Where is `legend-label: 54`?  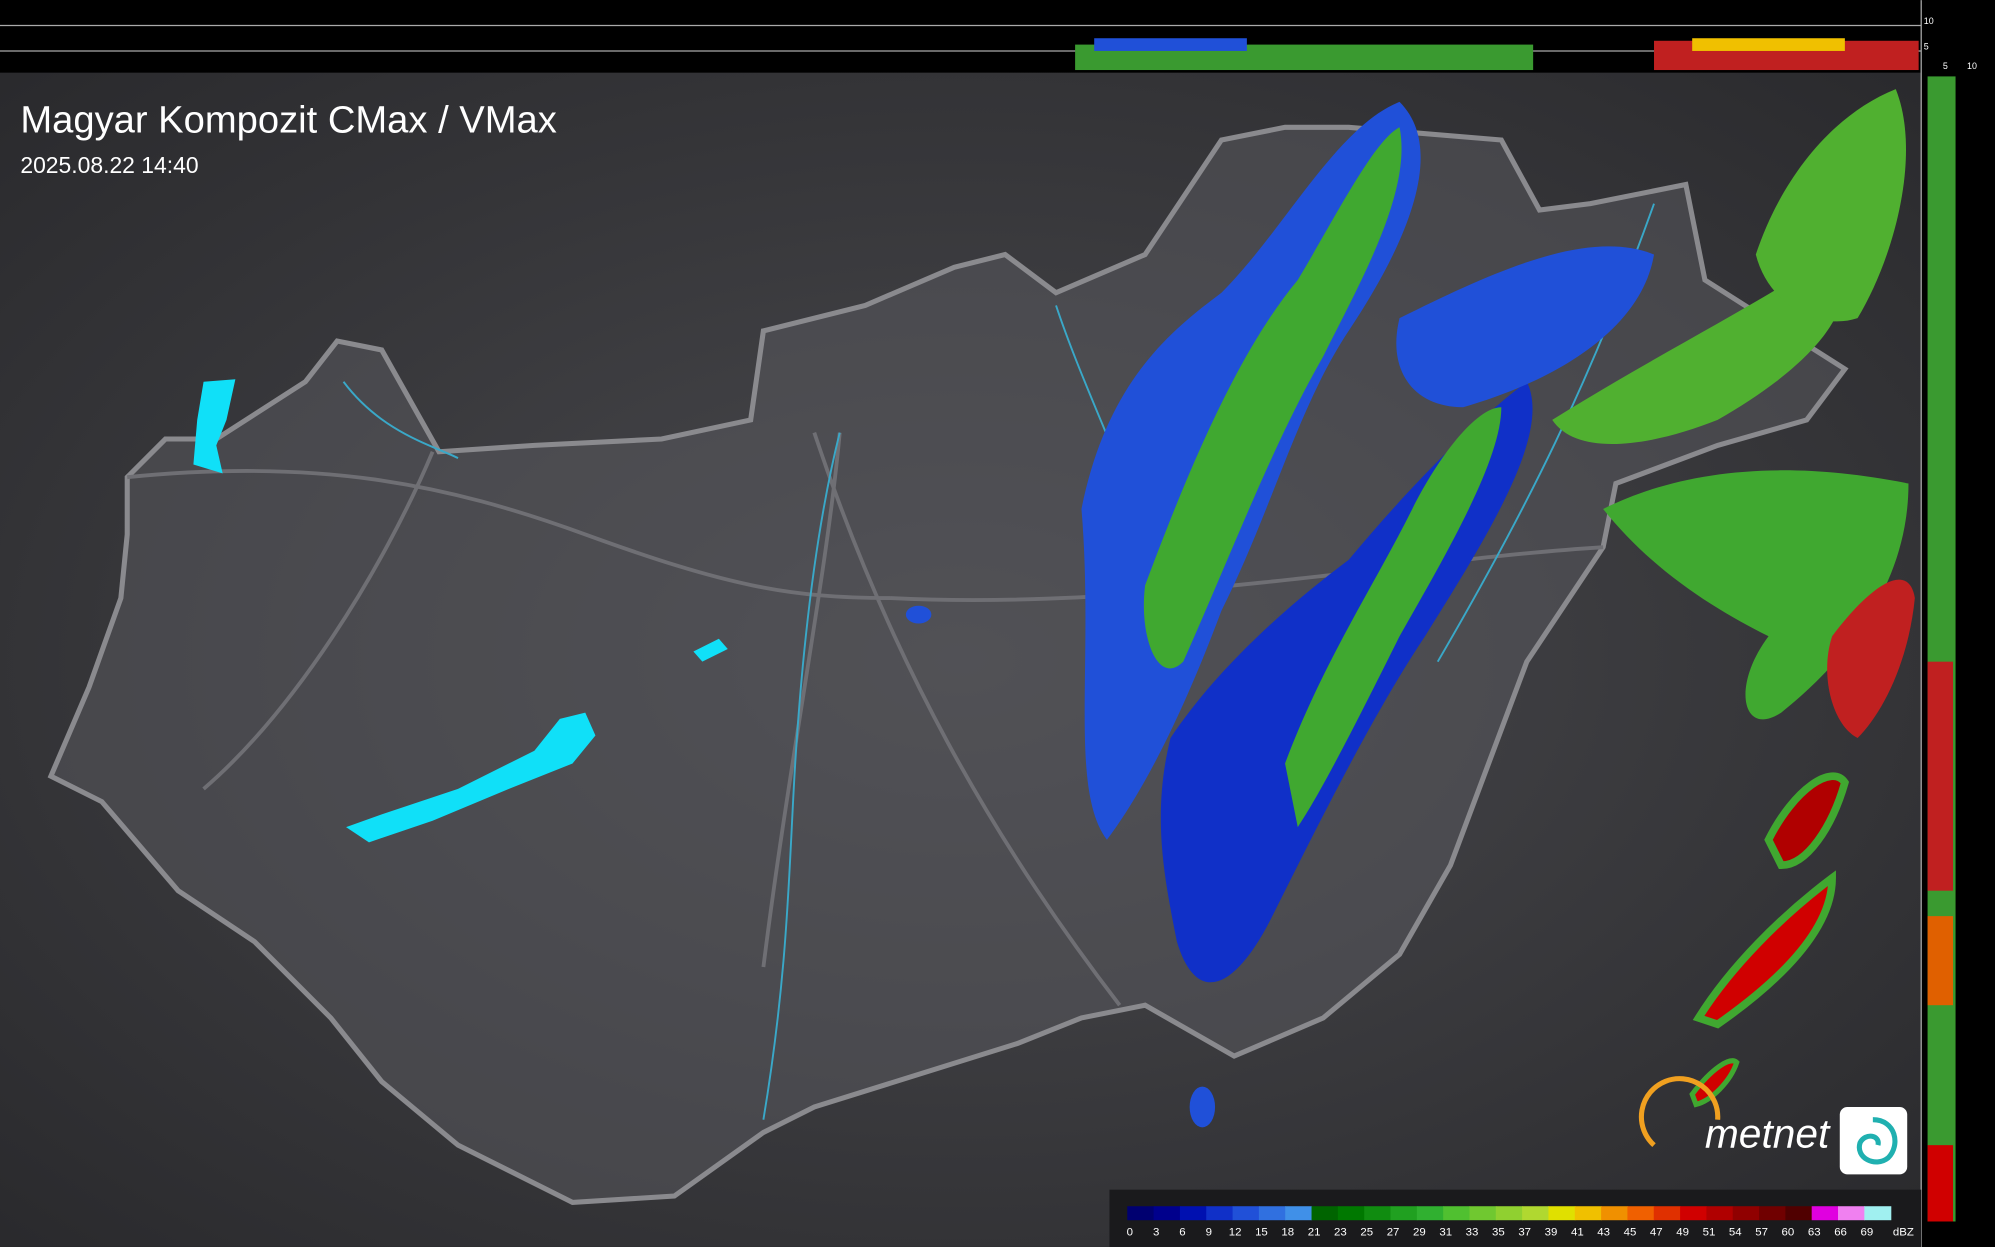
legend-label: 54 is located at coordinates (1735, 1232).